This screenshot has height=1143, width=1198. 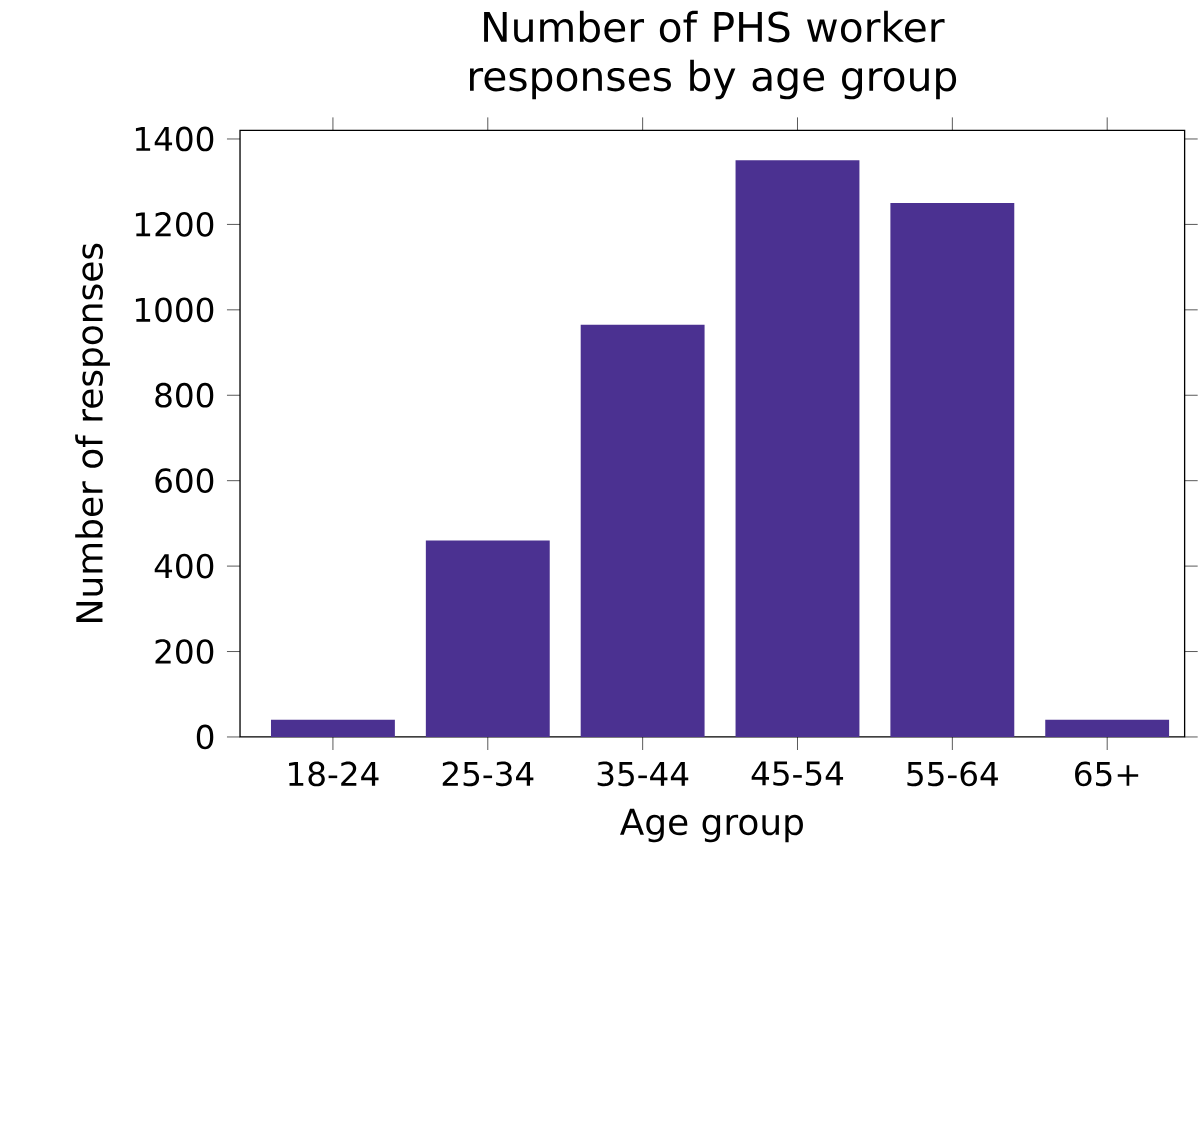 What do you see at coordinates (174, 224) in the screenshot?
I see `y-tick-label: 1200` at bounding box center [174, 224].